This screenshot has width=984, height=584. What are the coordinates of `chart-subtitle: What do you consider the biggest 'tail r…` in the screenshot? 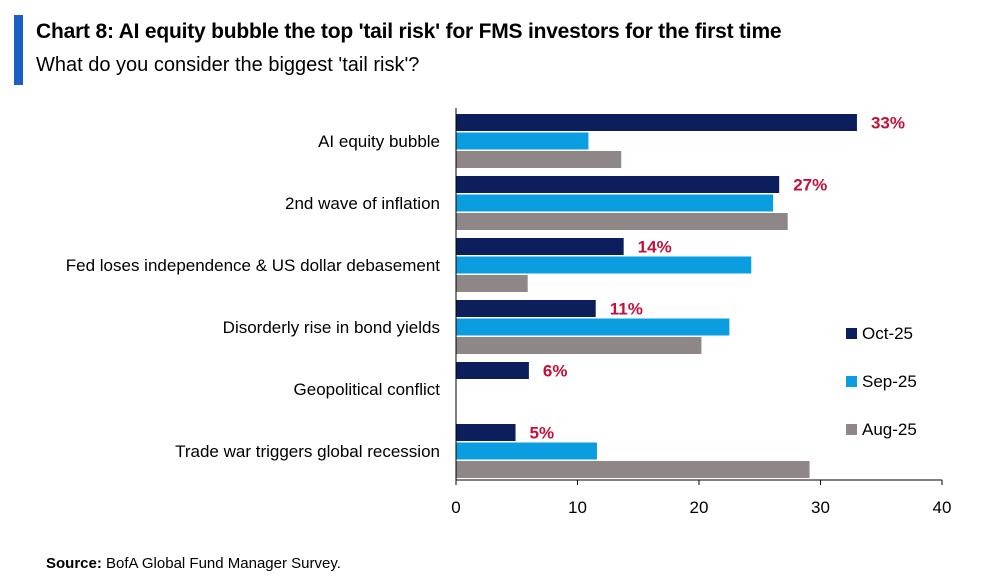 It's located at (228, 65).